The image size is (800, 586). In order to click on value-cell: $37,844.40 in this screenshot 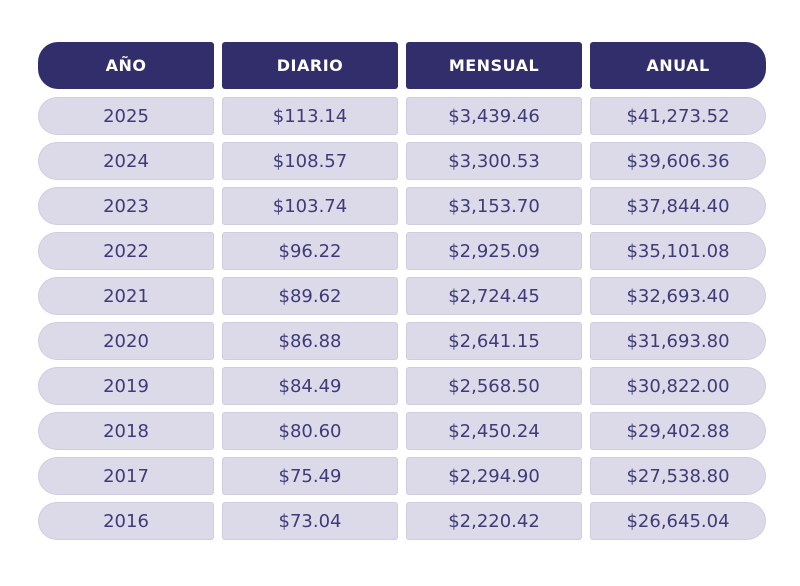, I will do `click(678, 206)`.